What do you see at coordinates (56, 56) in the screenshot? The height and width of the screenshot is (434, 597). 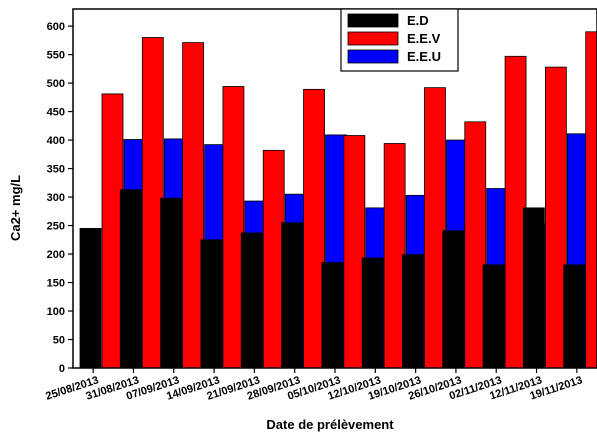 I see `y-tick-label: 550` at bounding box center [56, 56].